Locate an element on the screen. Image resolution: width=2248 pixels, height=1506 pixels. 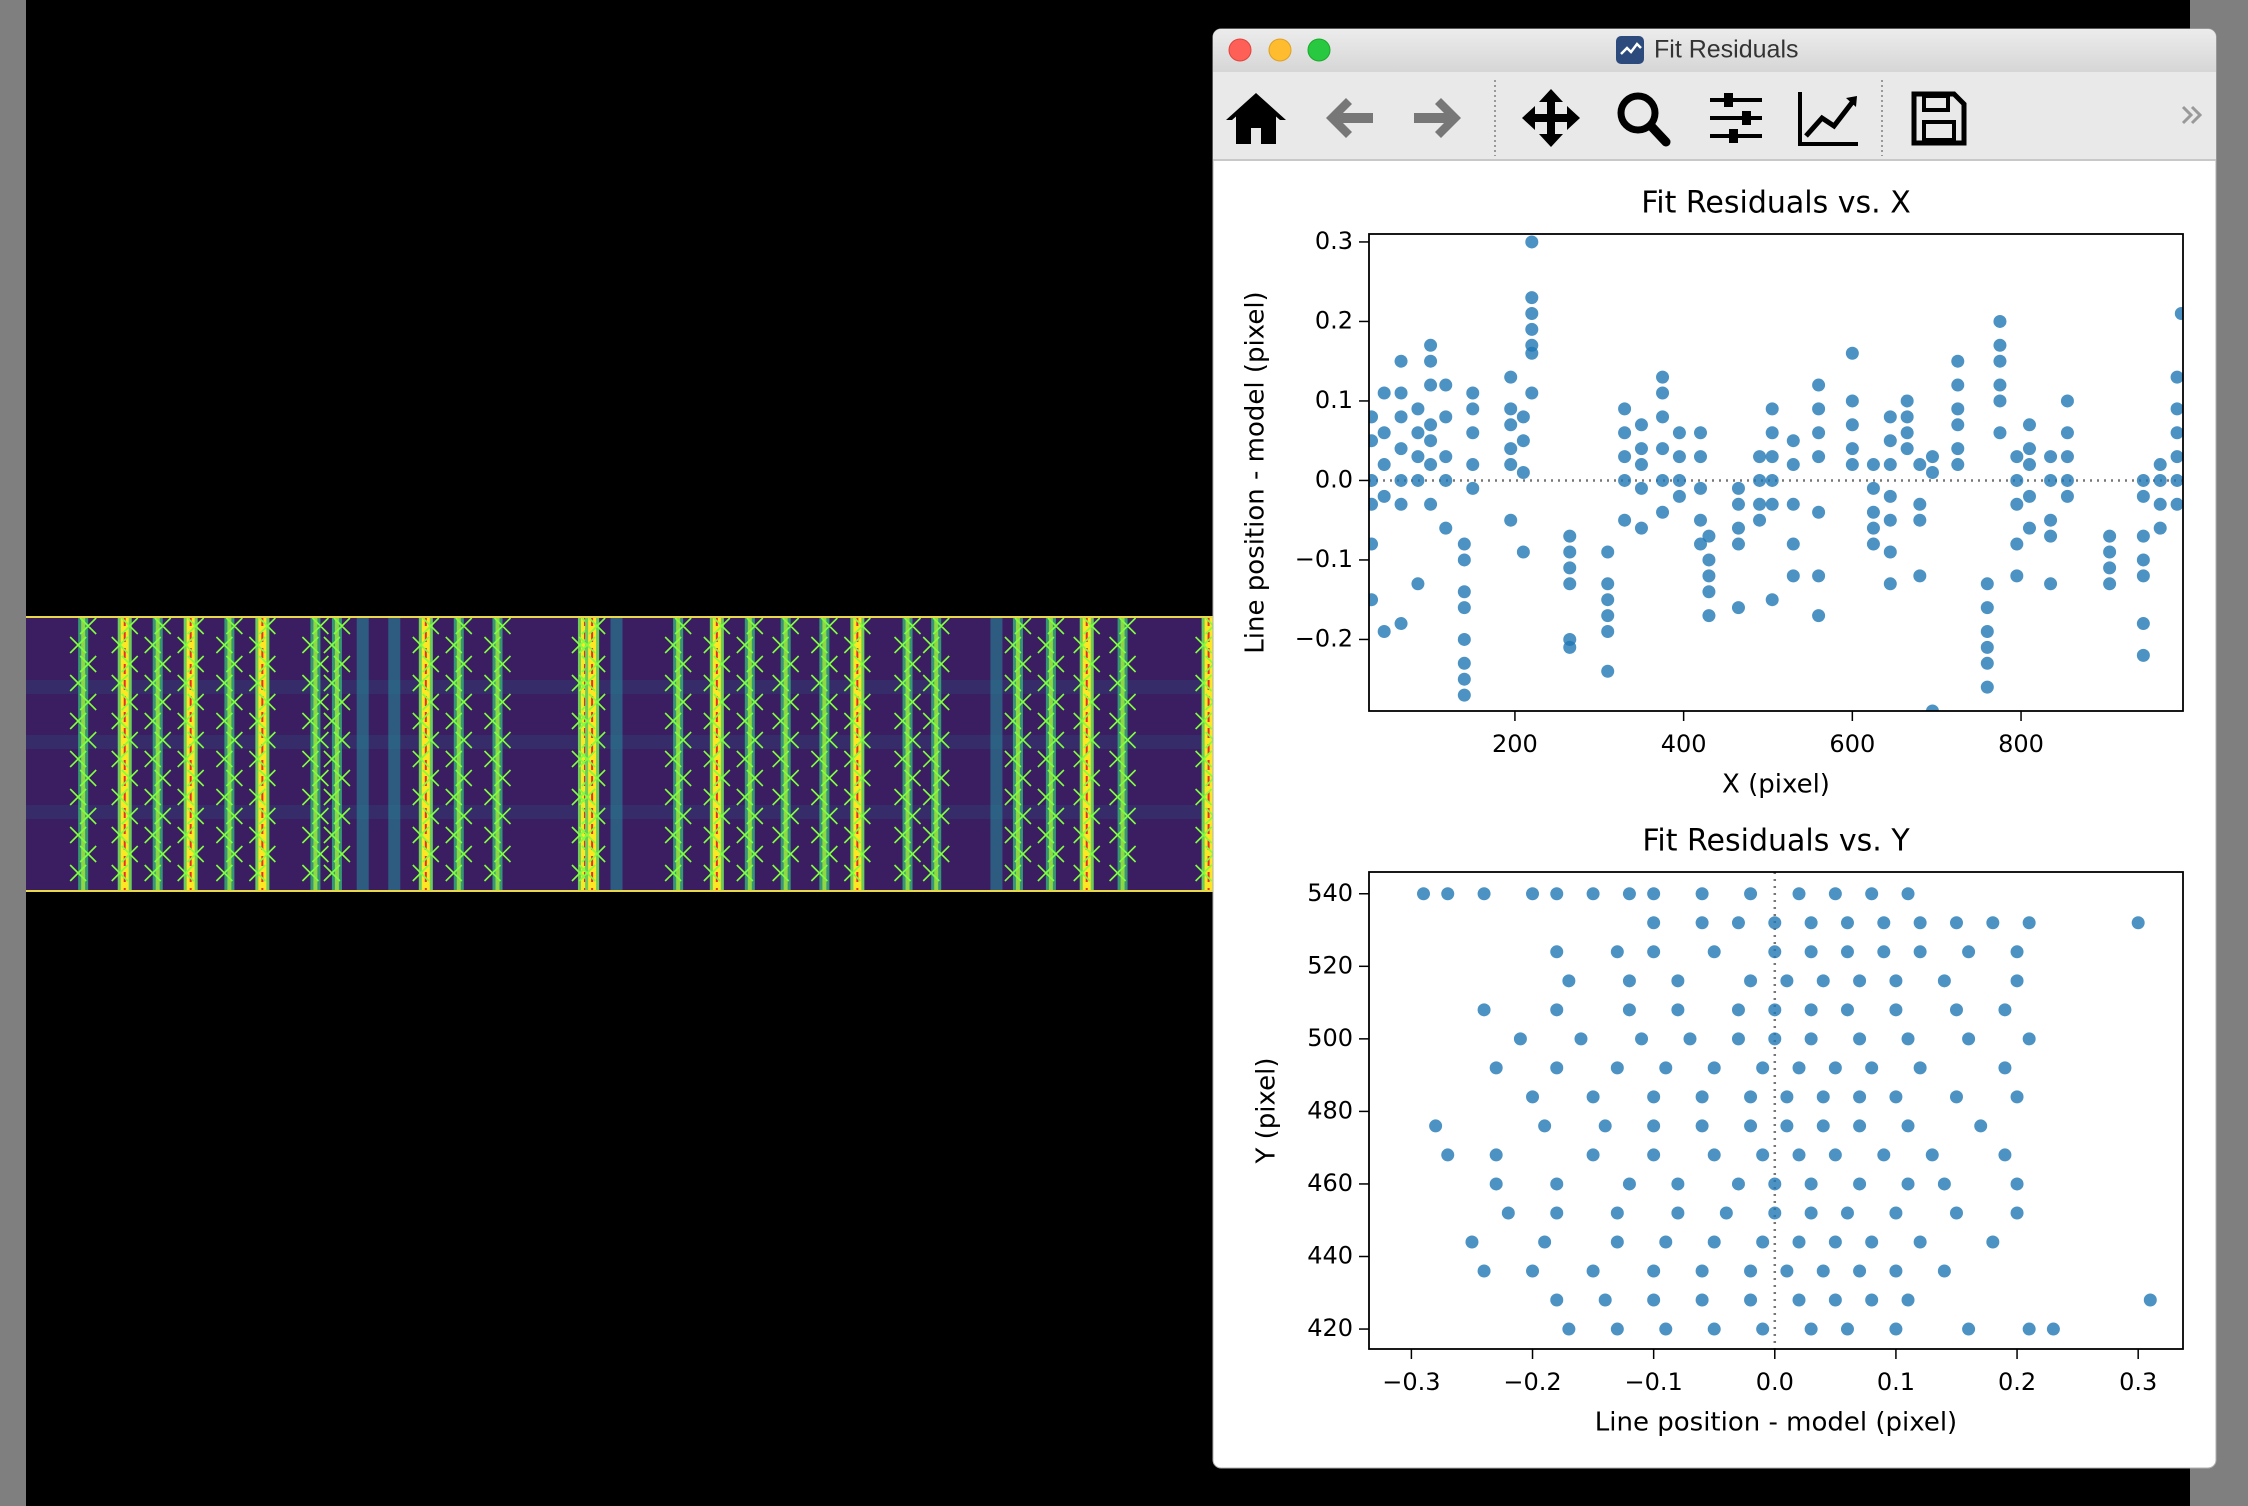
axes-edit-button is located at coordinates (1828, 119).